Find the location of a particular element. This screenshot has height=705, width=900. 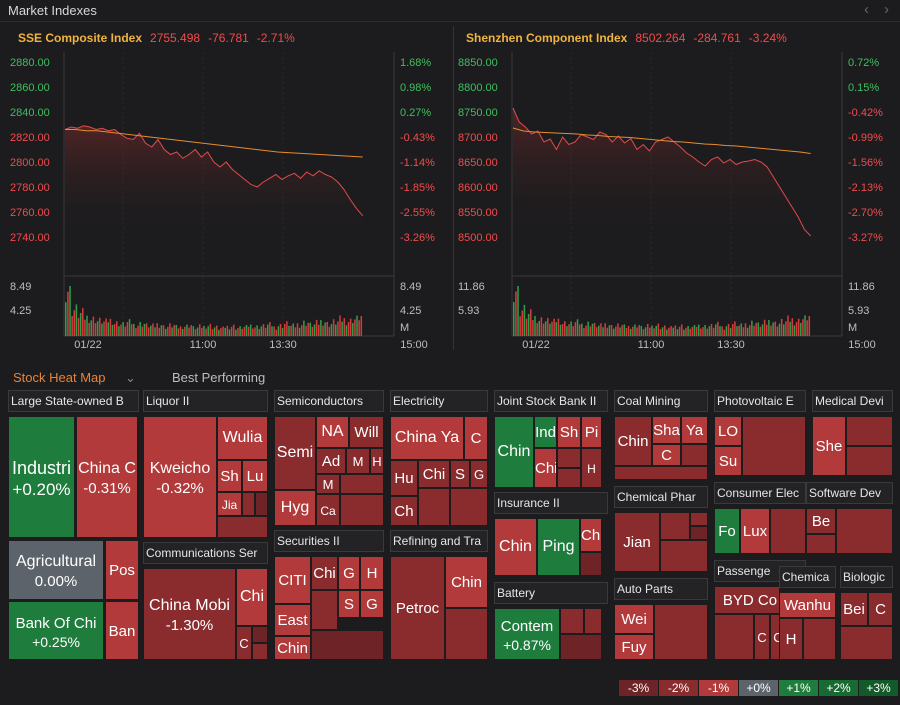

stock-tile: LO is located at coordinates (728, 431).